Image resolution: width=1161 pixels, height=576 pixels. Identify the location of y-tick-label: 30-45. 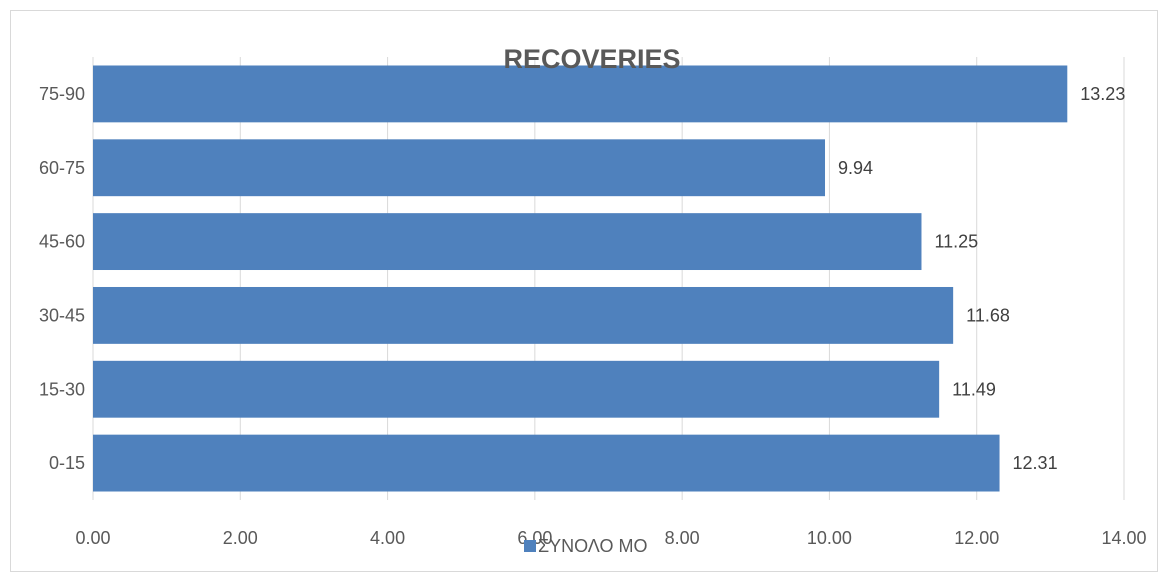
(62, 315).